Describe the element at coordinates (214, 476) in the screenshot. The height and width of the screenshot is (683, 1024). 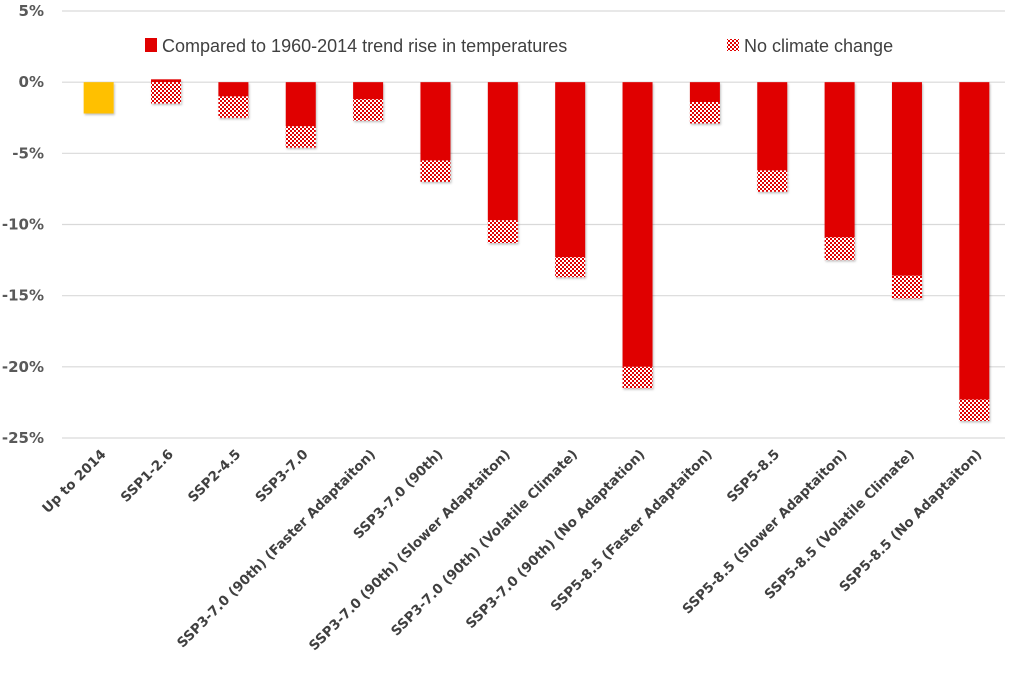
I see `x-category-label: SSP2-4.5` at that location.